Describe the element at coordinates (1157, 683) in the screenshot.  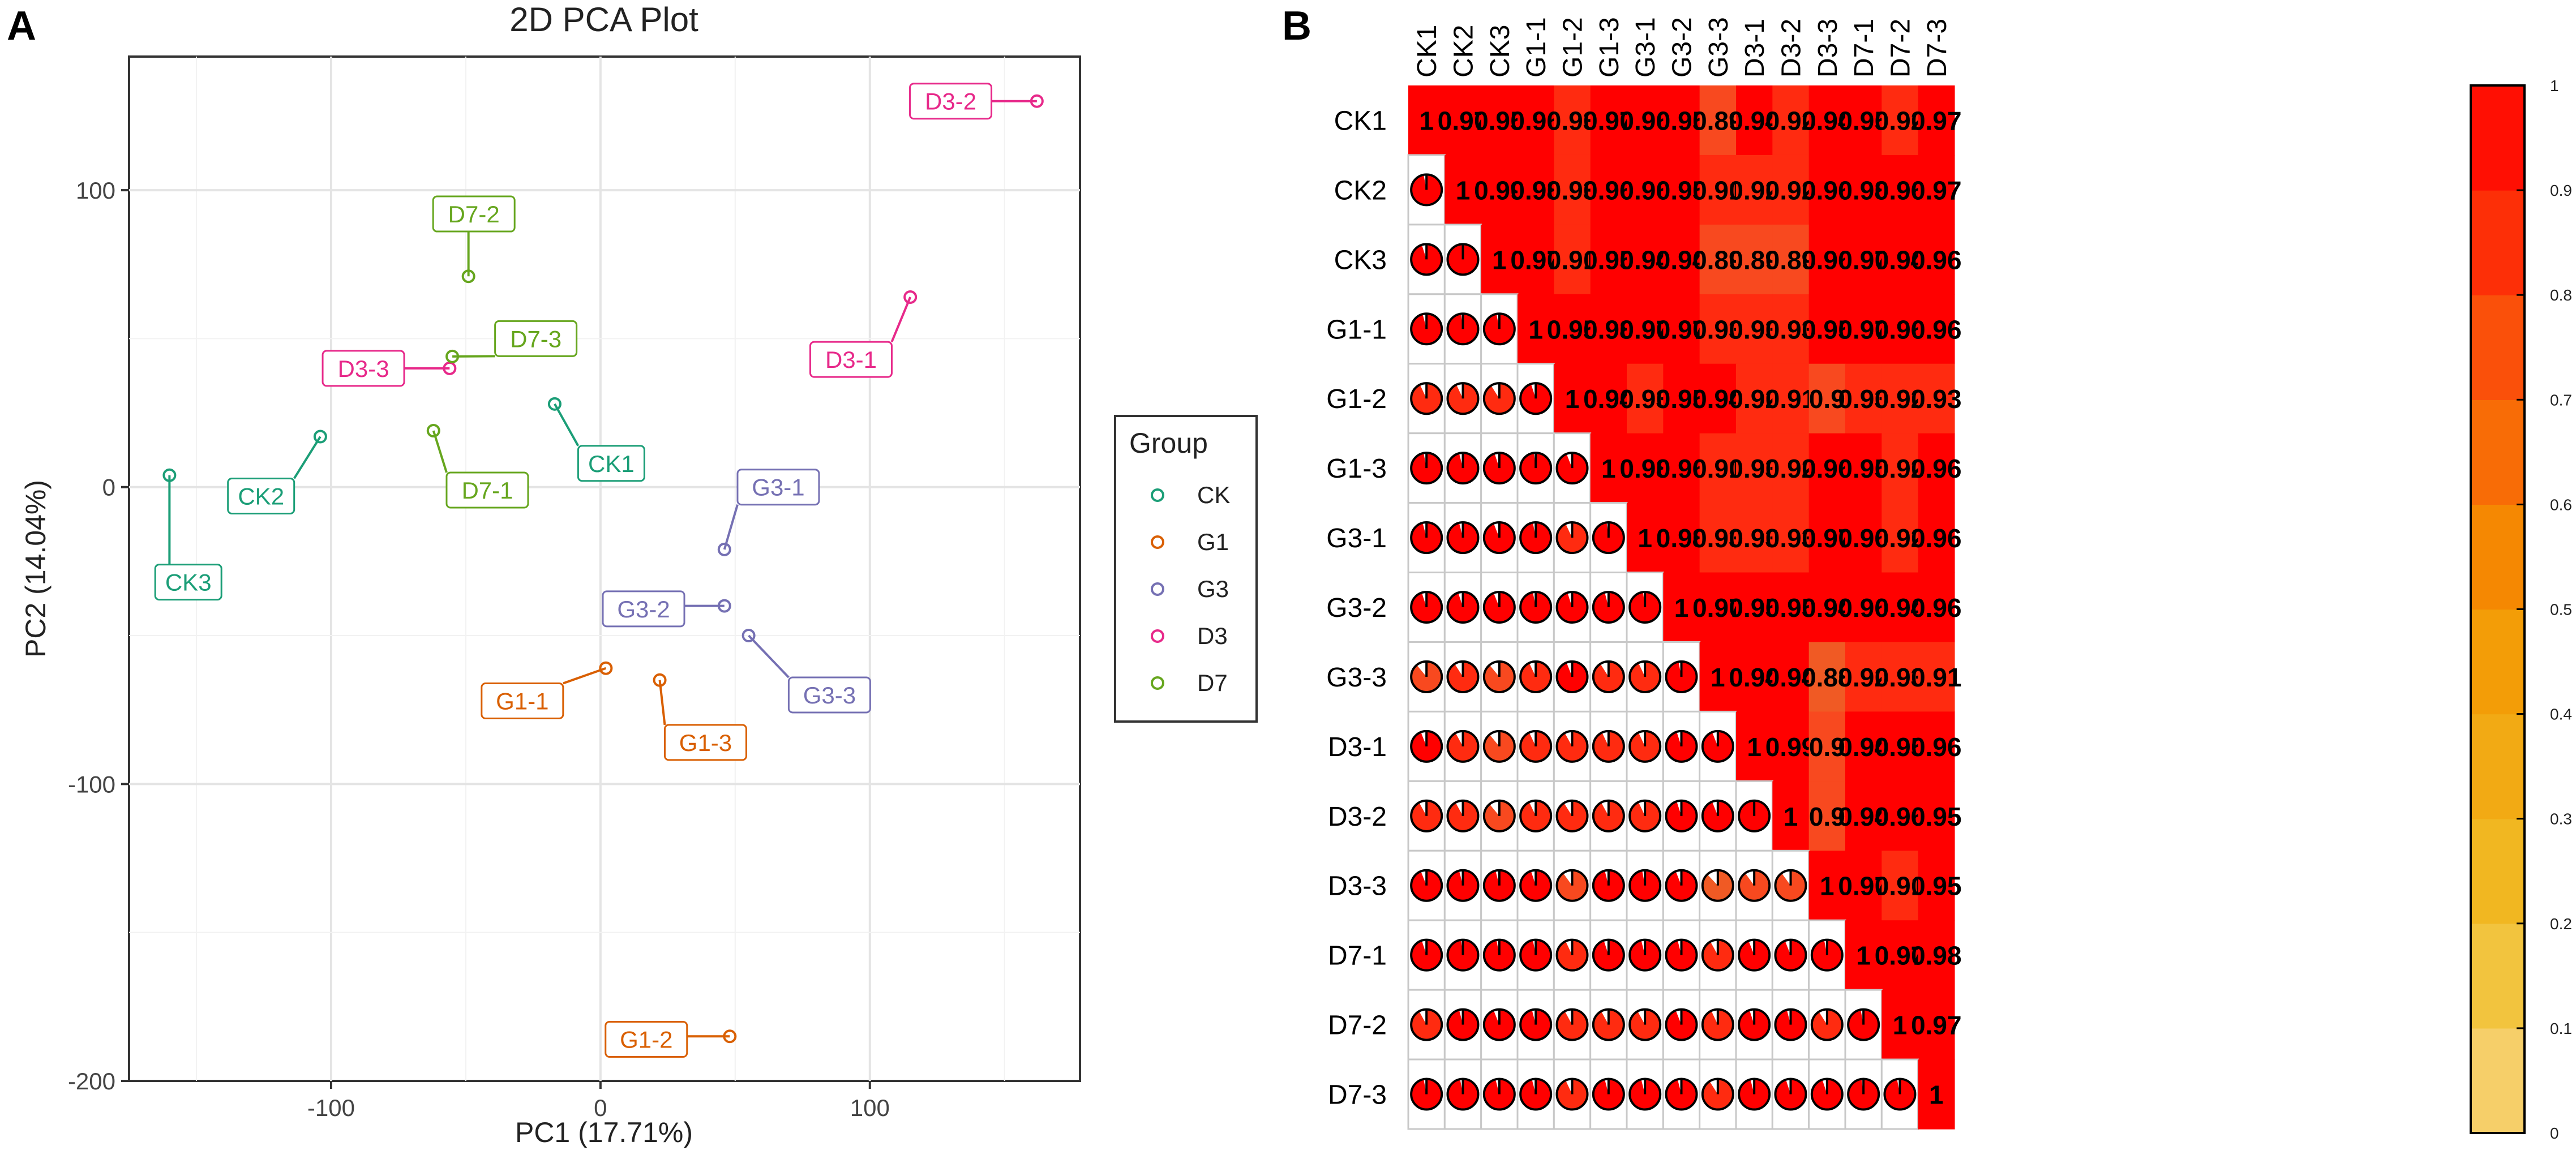
I see `legend-key-d7` at that location.